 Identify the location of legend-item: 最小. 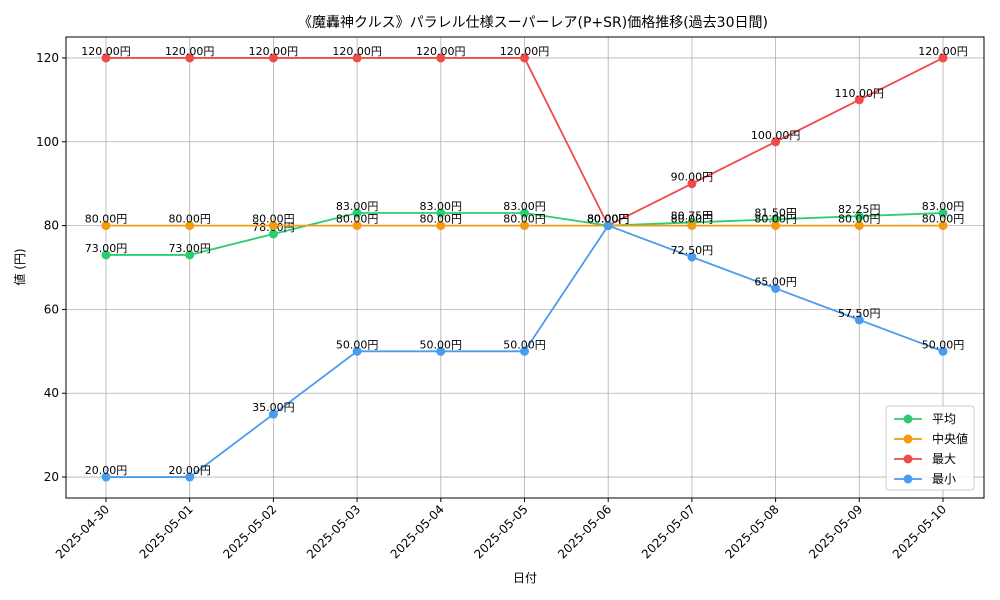
(925, 479).